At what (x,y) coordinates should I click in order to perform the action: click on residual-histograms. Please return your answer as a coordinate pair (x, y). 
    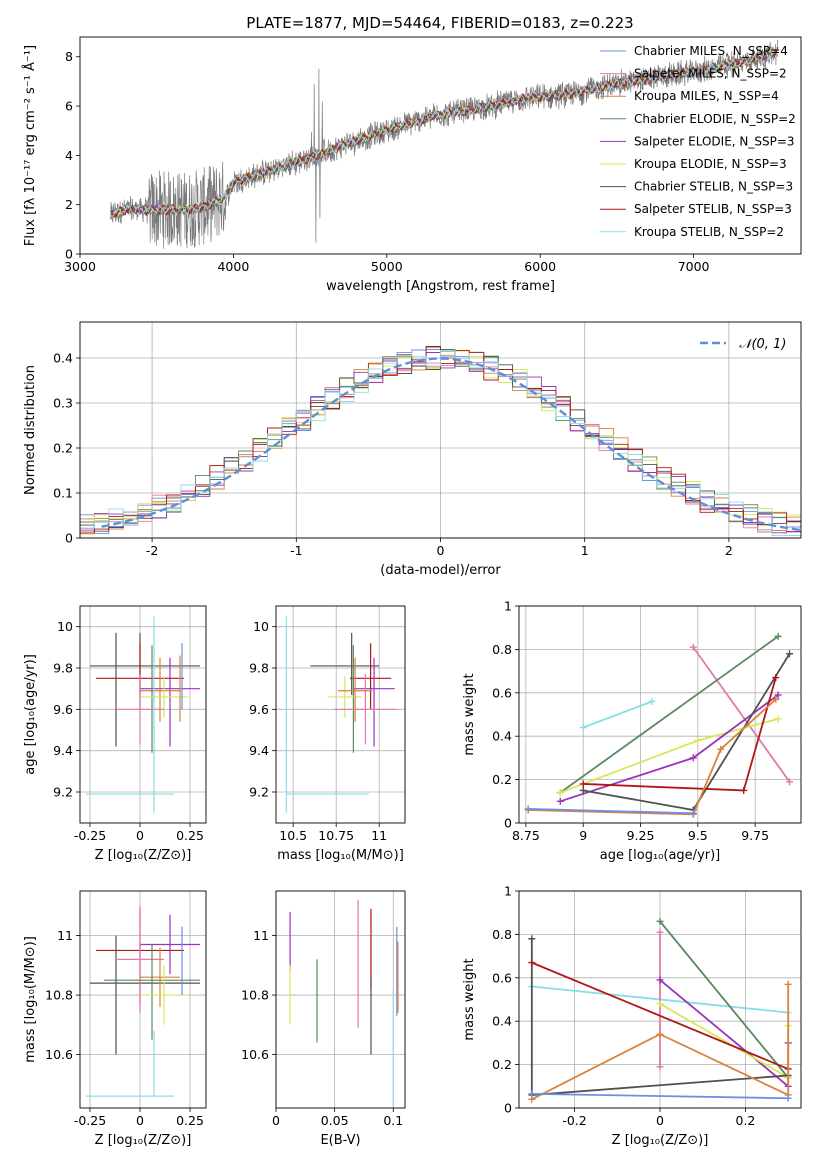
    Looking at the image, I should click on (440, 441).